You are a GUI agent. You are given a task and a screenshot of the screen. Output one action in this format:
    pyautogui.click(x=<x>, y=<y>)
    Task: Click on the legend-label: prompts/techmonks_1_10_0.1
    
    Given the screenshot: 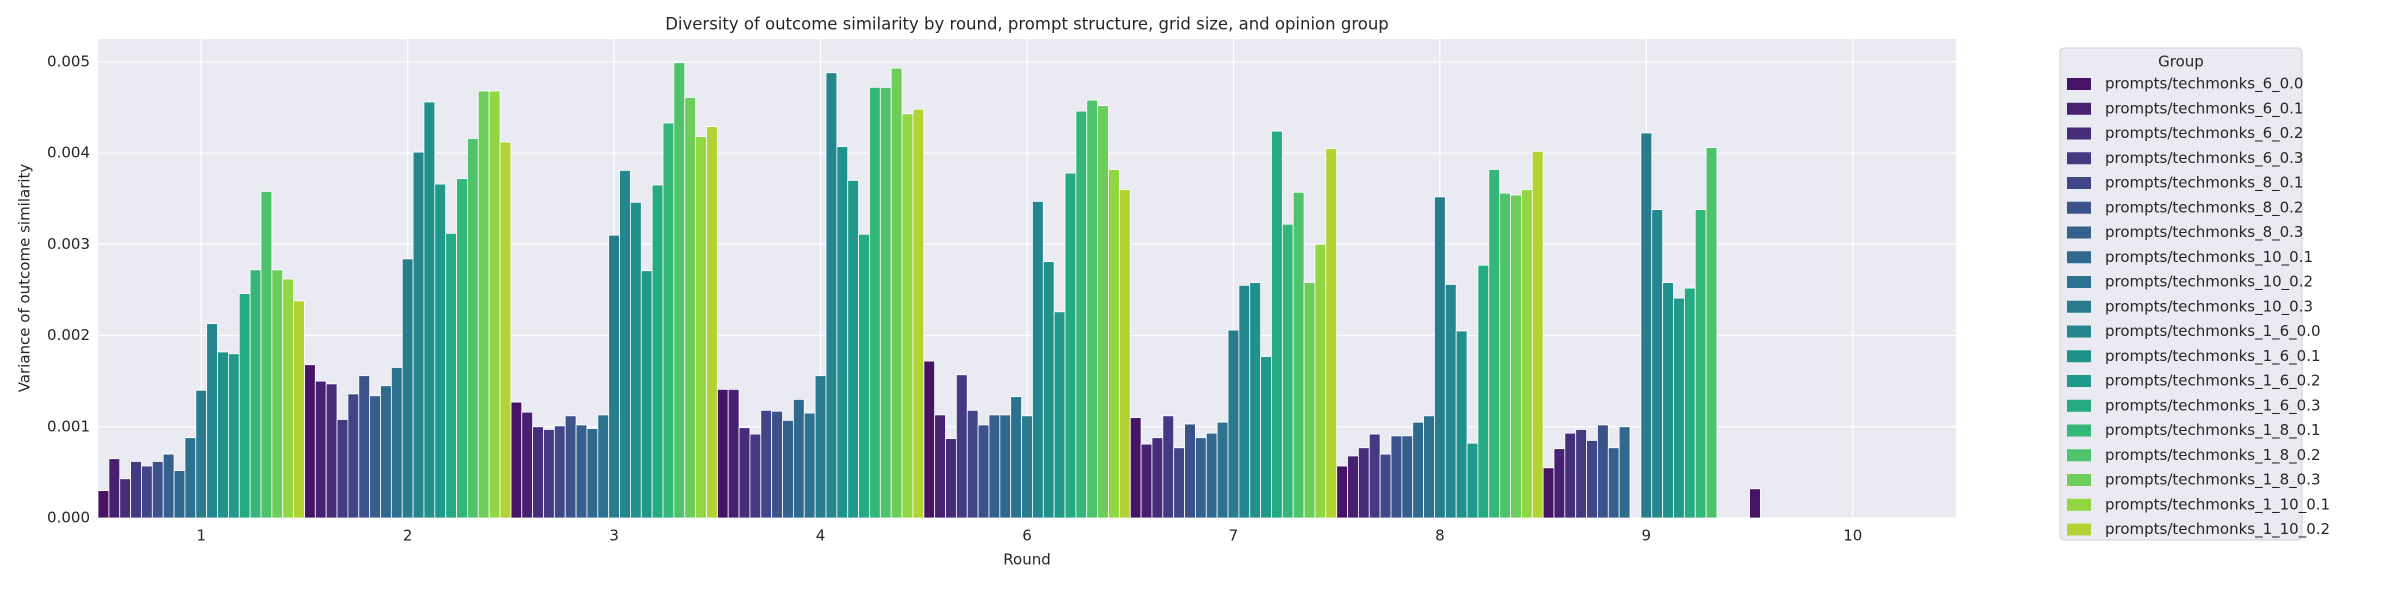 What is the action you would take?
    pyautogui.click(x=2217, y=504)
    